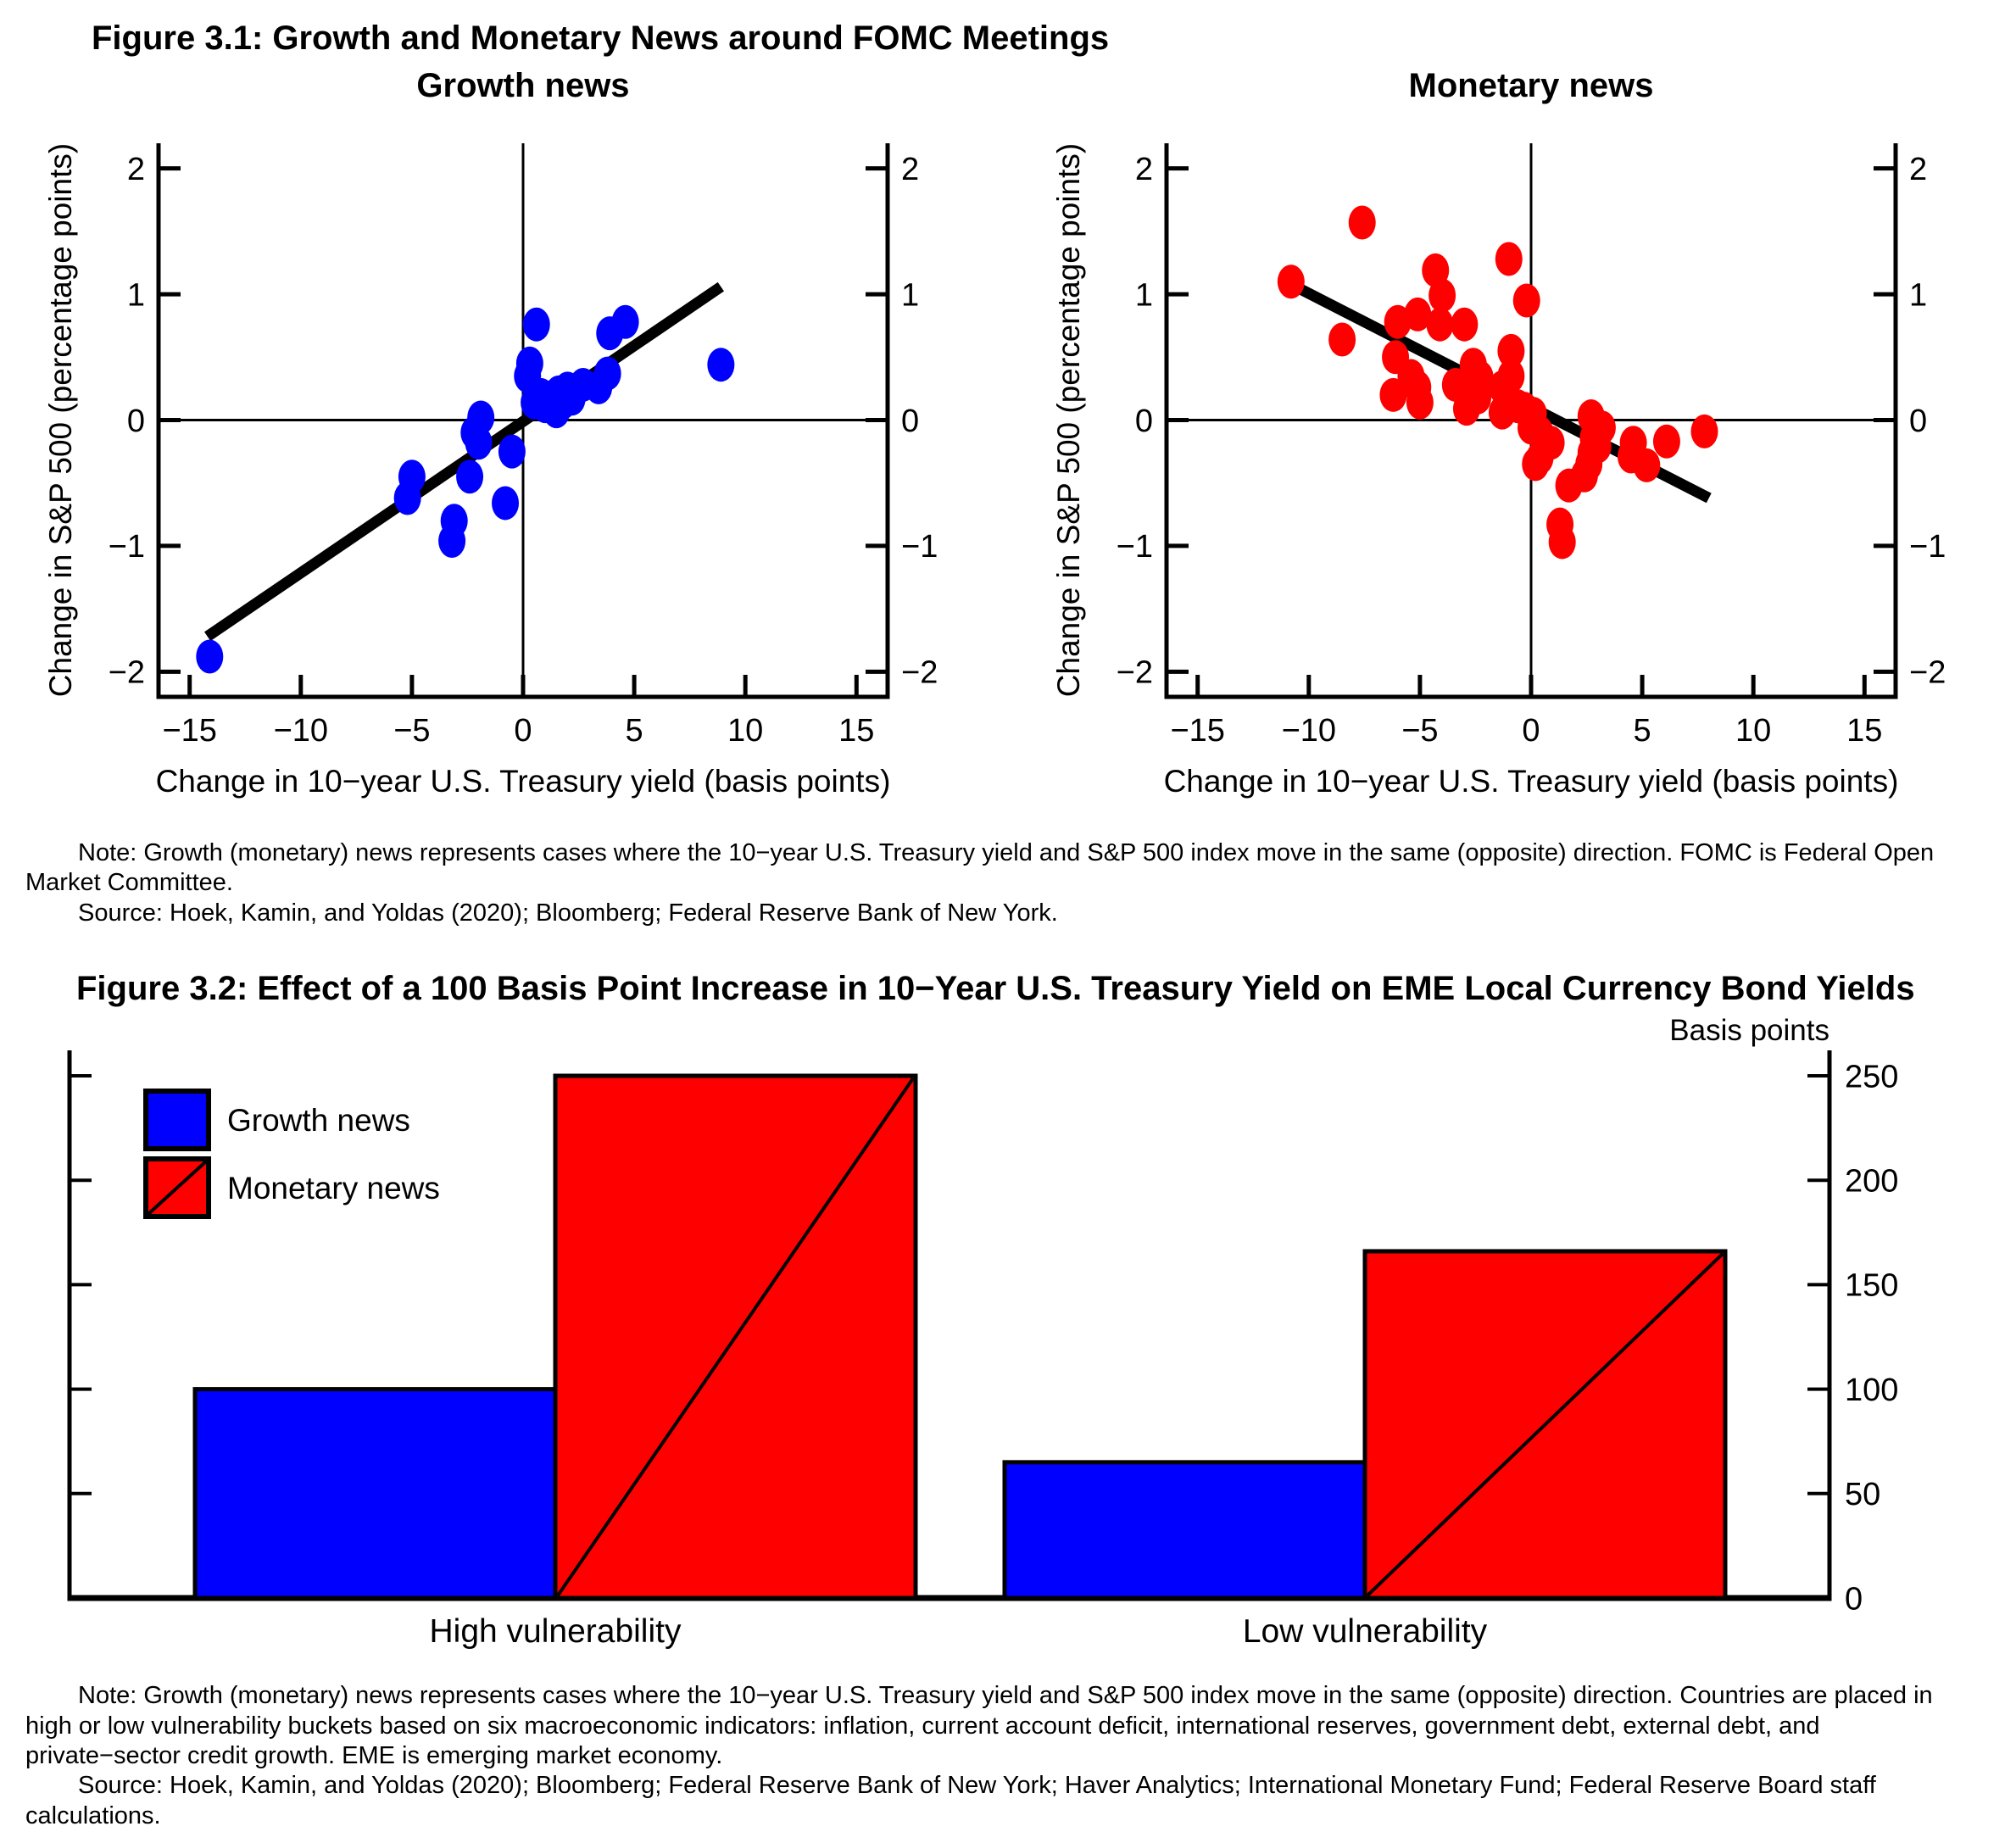  I want to click on legend-hatch-line, so click(177, 1188).